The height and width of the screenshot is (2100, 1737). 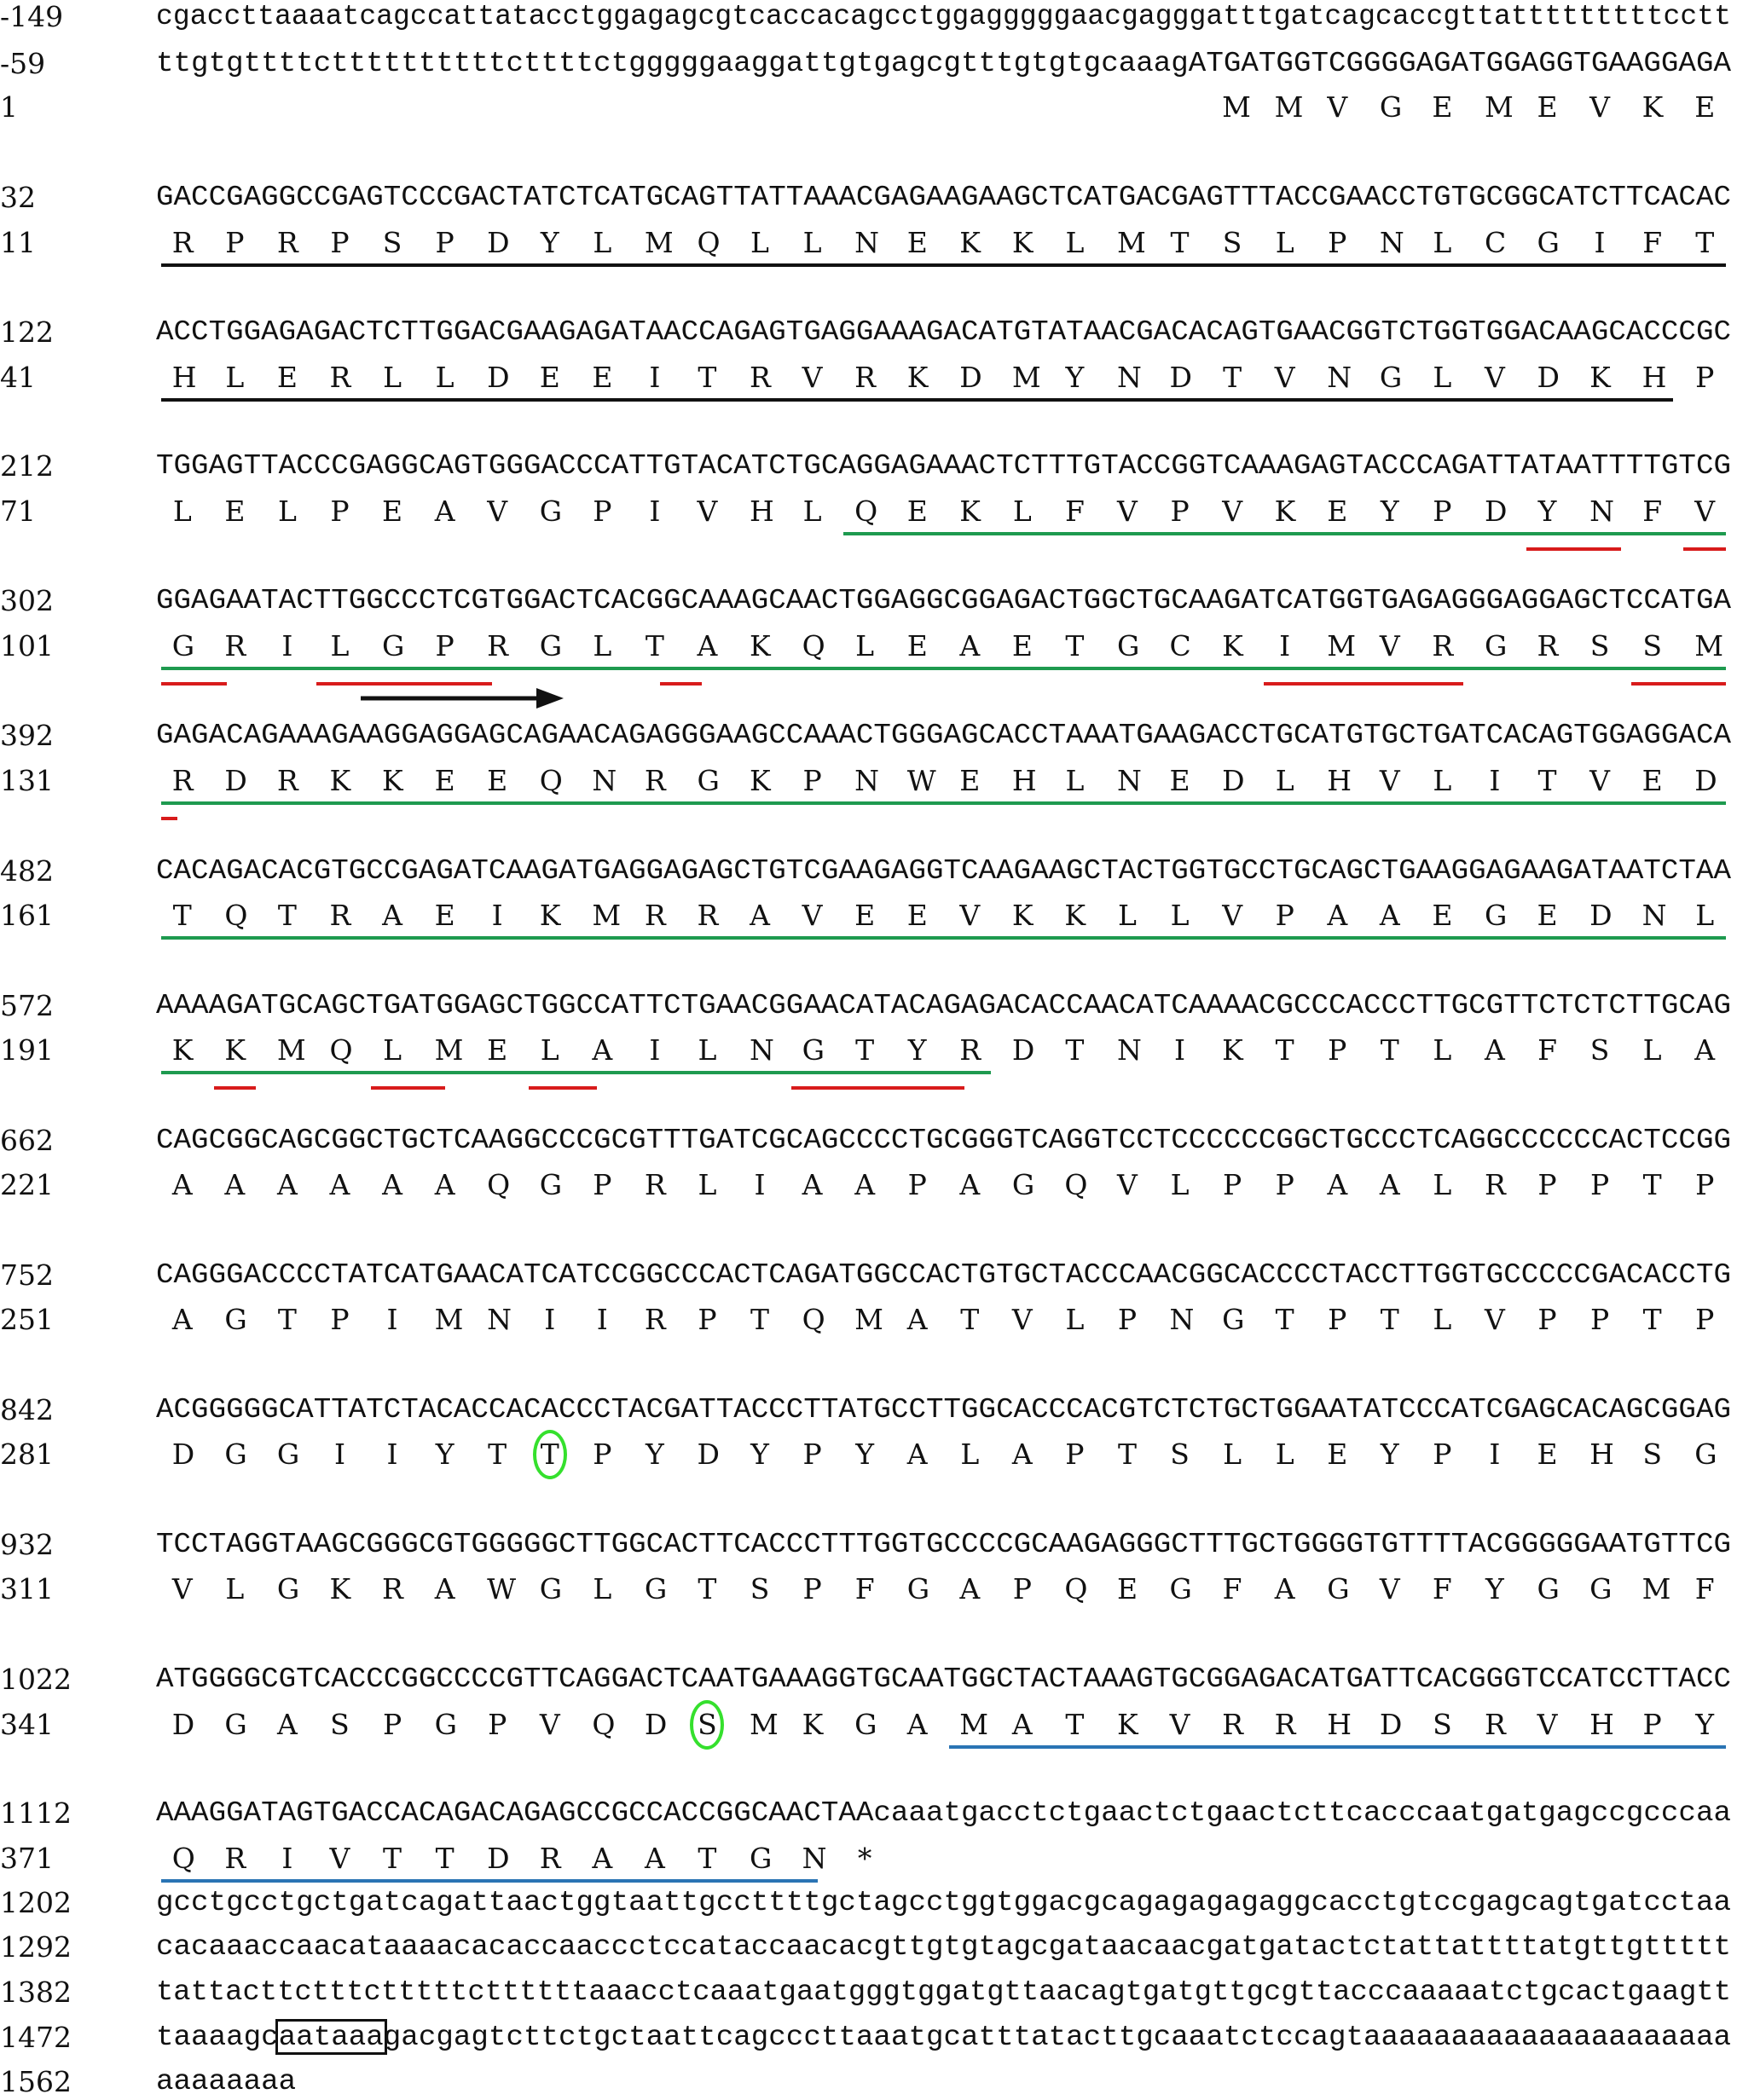 I want to click on line-number: 161, so click(x=27, y=915).